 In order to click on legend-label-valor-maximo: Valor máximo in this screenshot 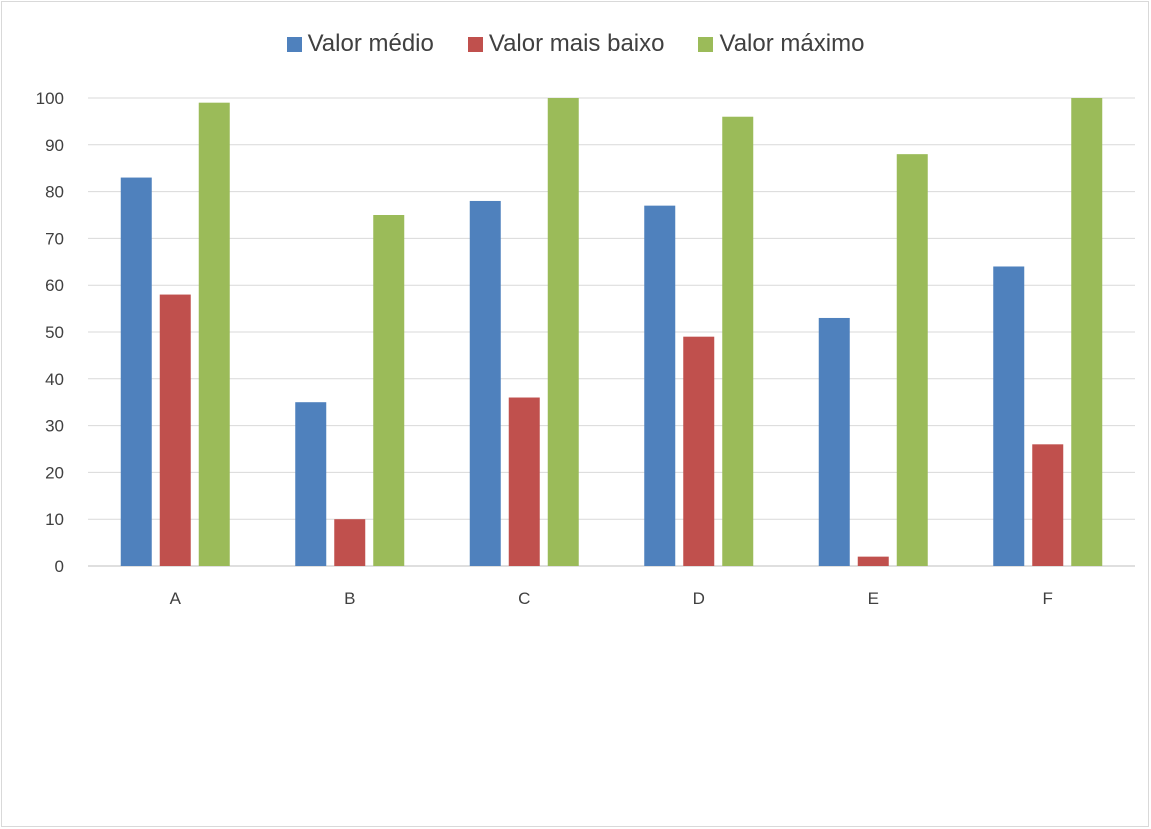, I will do `click(792, 43)`.